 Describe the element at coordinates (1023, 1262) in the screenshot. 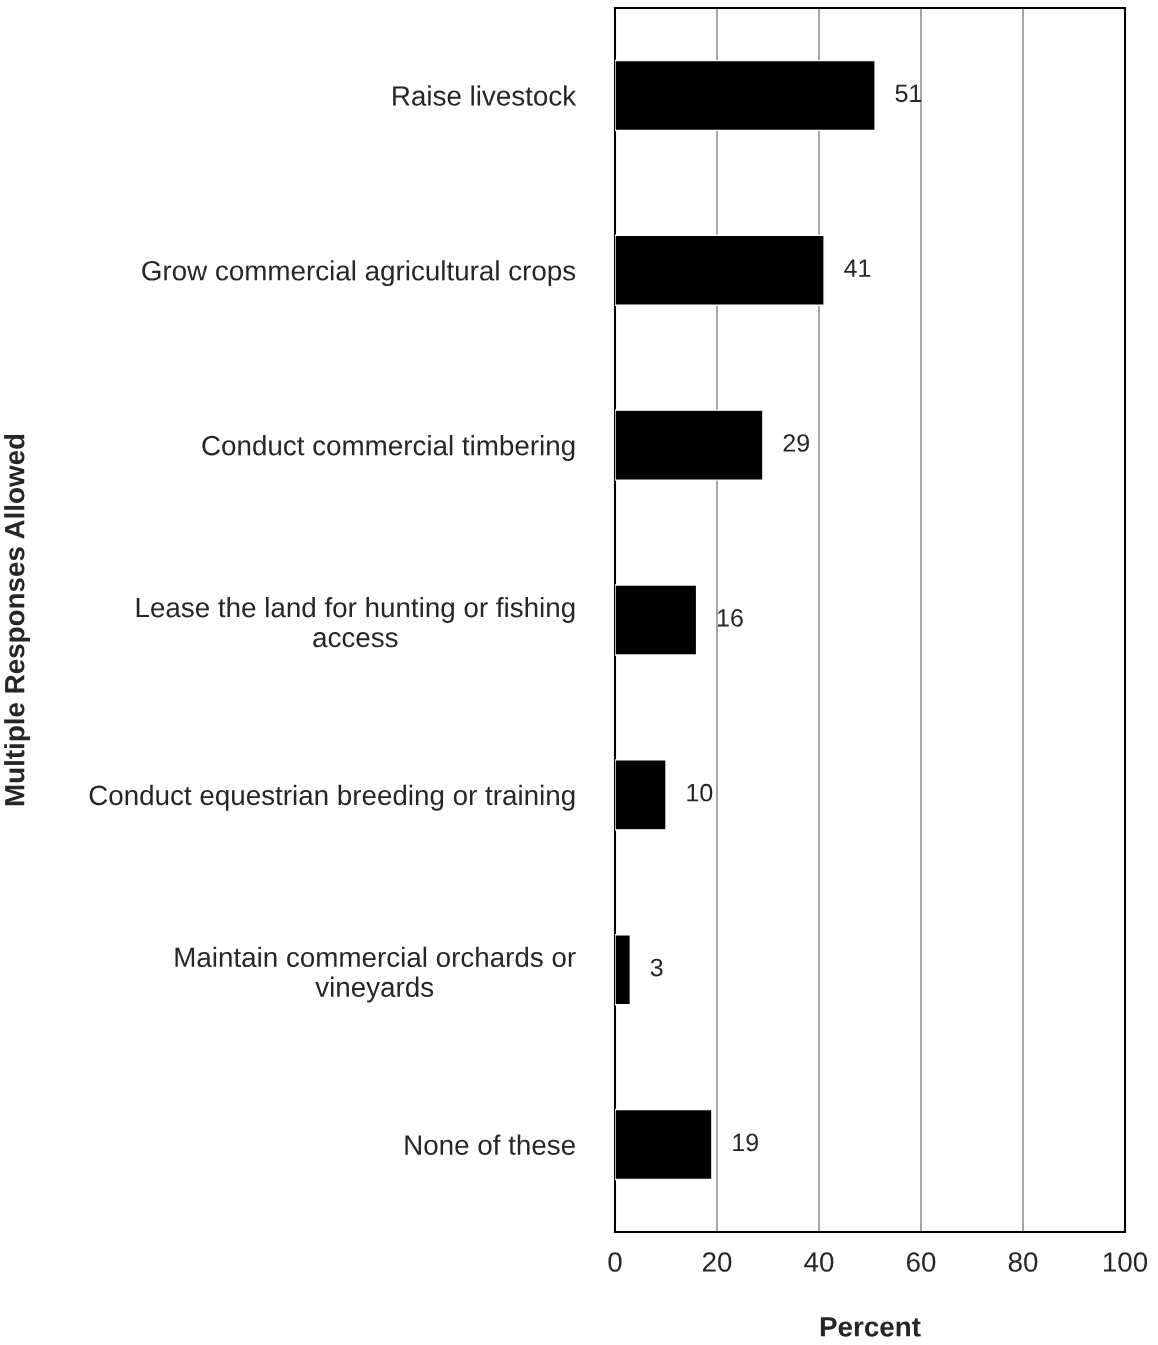

I see `x-tick-label: 80` at that location.